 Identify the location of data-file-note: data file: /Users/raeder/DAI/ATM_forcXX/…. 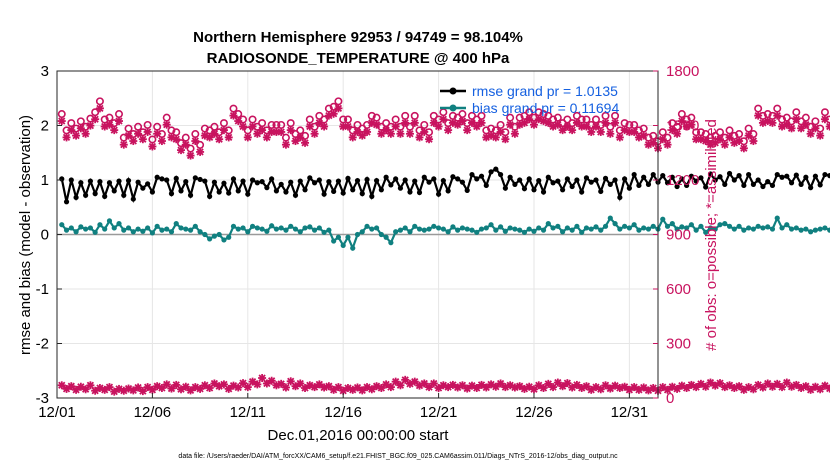
(398, 456).